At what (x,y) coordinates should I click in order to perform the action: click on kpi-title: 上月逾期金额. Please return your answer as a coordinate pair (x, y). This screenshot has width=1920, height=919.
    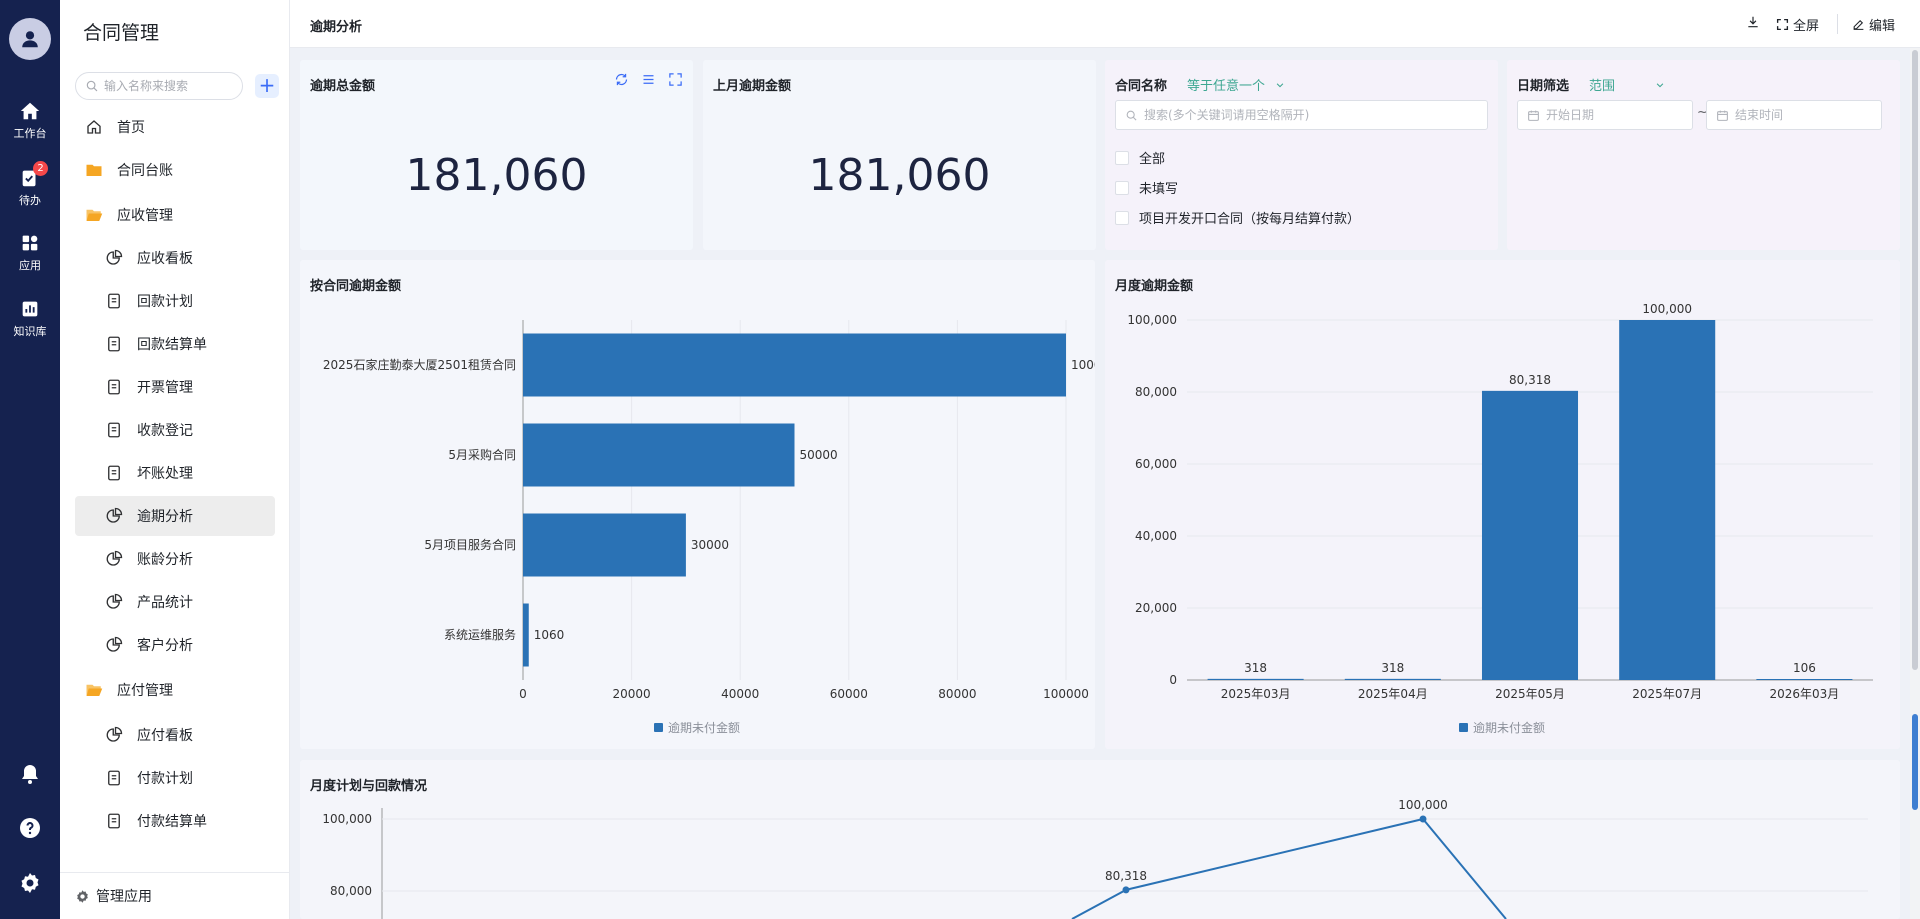
    Looking at the image, I should click on (752, 86).